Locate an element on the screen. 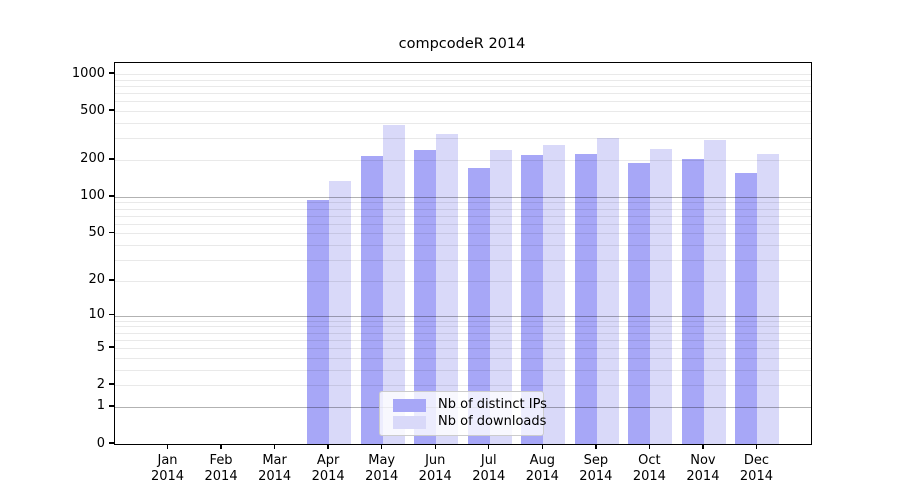 This screenshot has width=900, height=500. y-tick-label-10: 10 is located at coordinates (96, 315).